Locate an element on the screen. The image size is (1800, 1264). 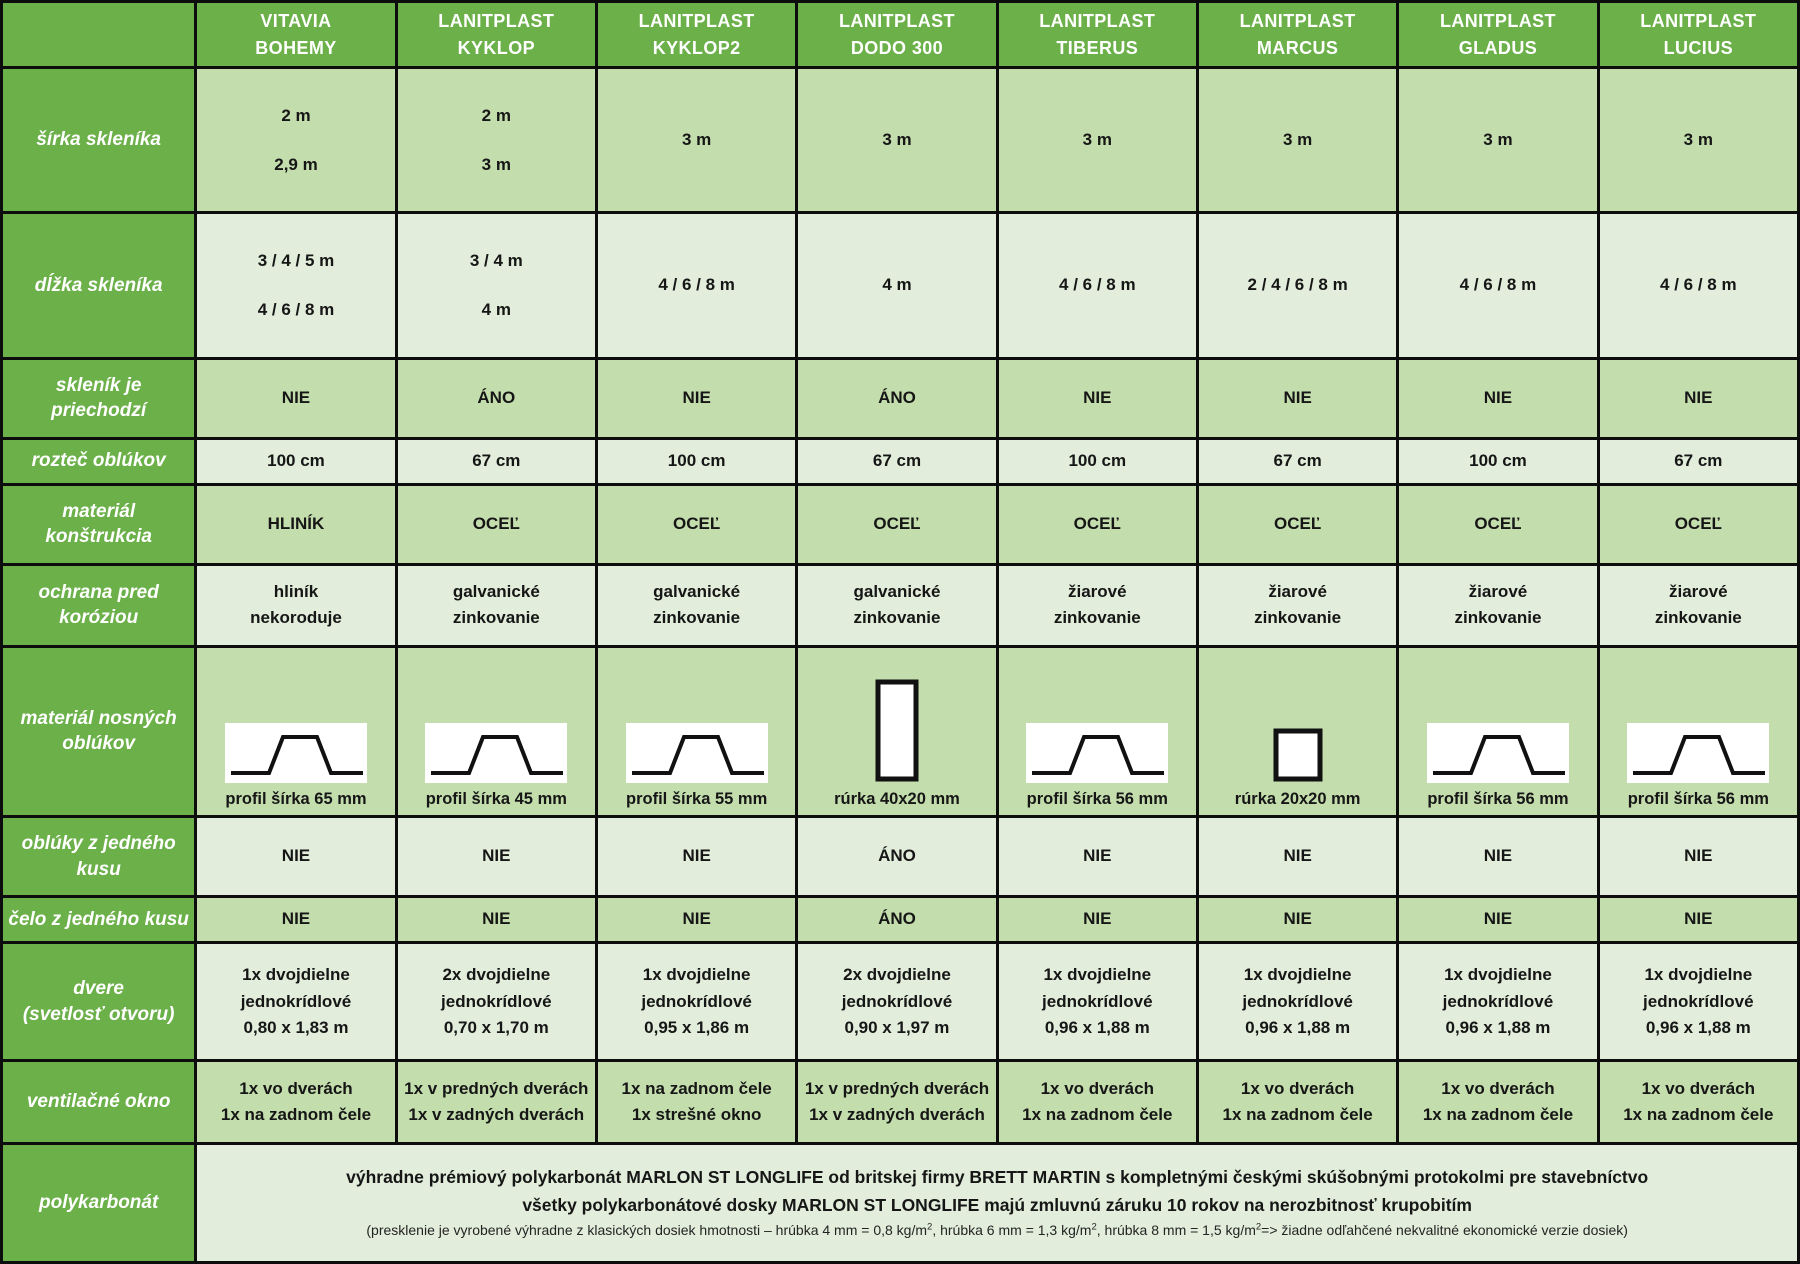
data-cell: 3 m is located at coordinates (897, 140).